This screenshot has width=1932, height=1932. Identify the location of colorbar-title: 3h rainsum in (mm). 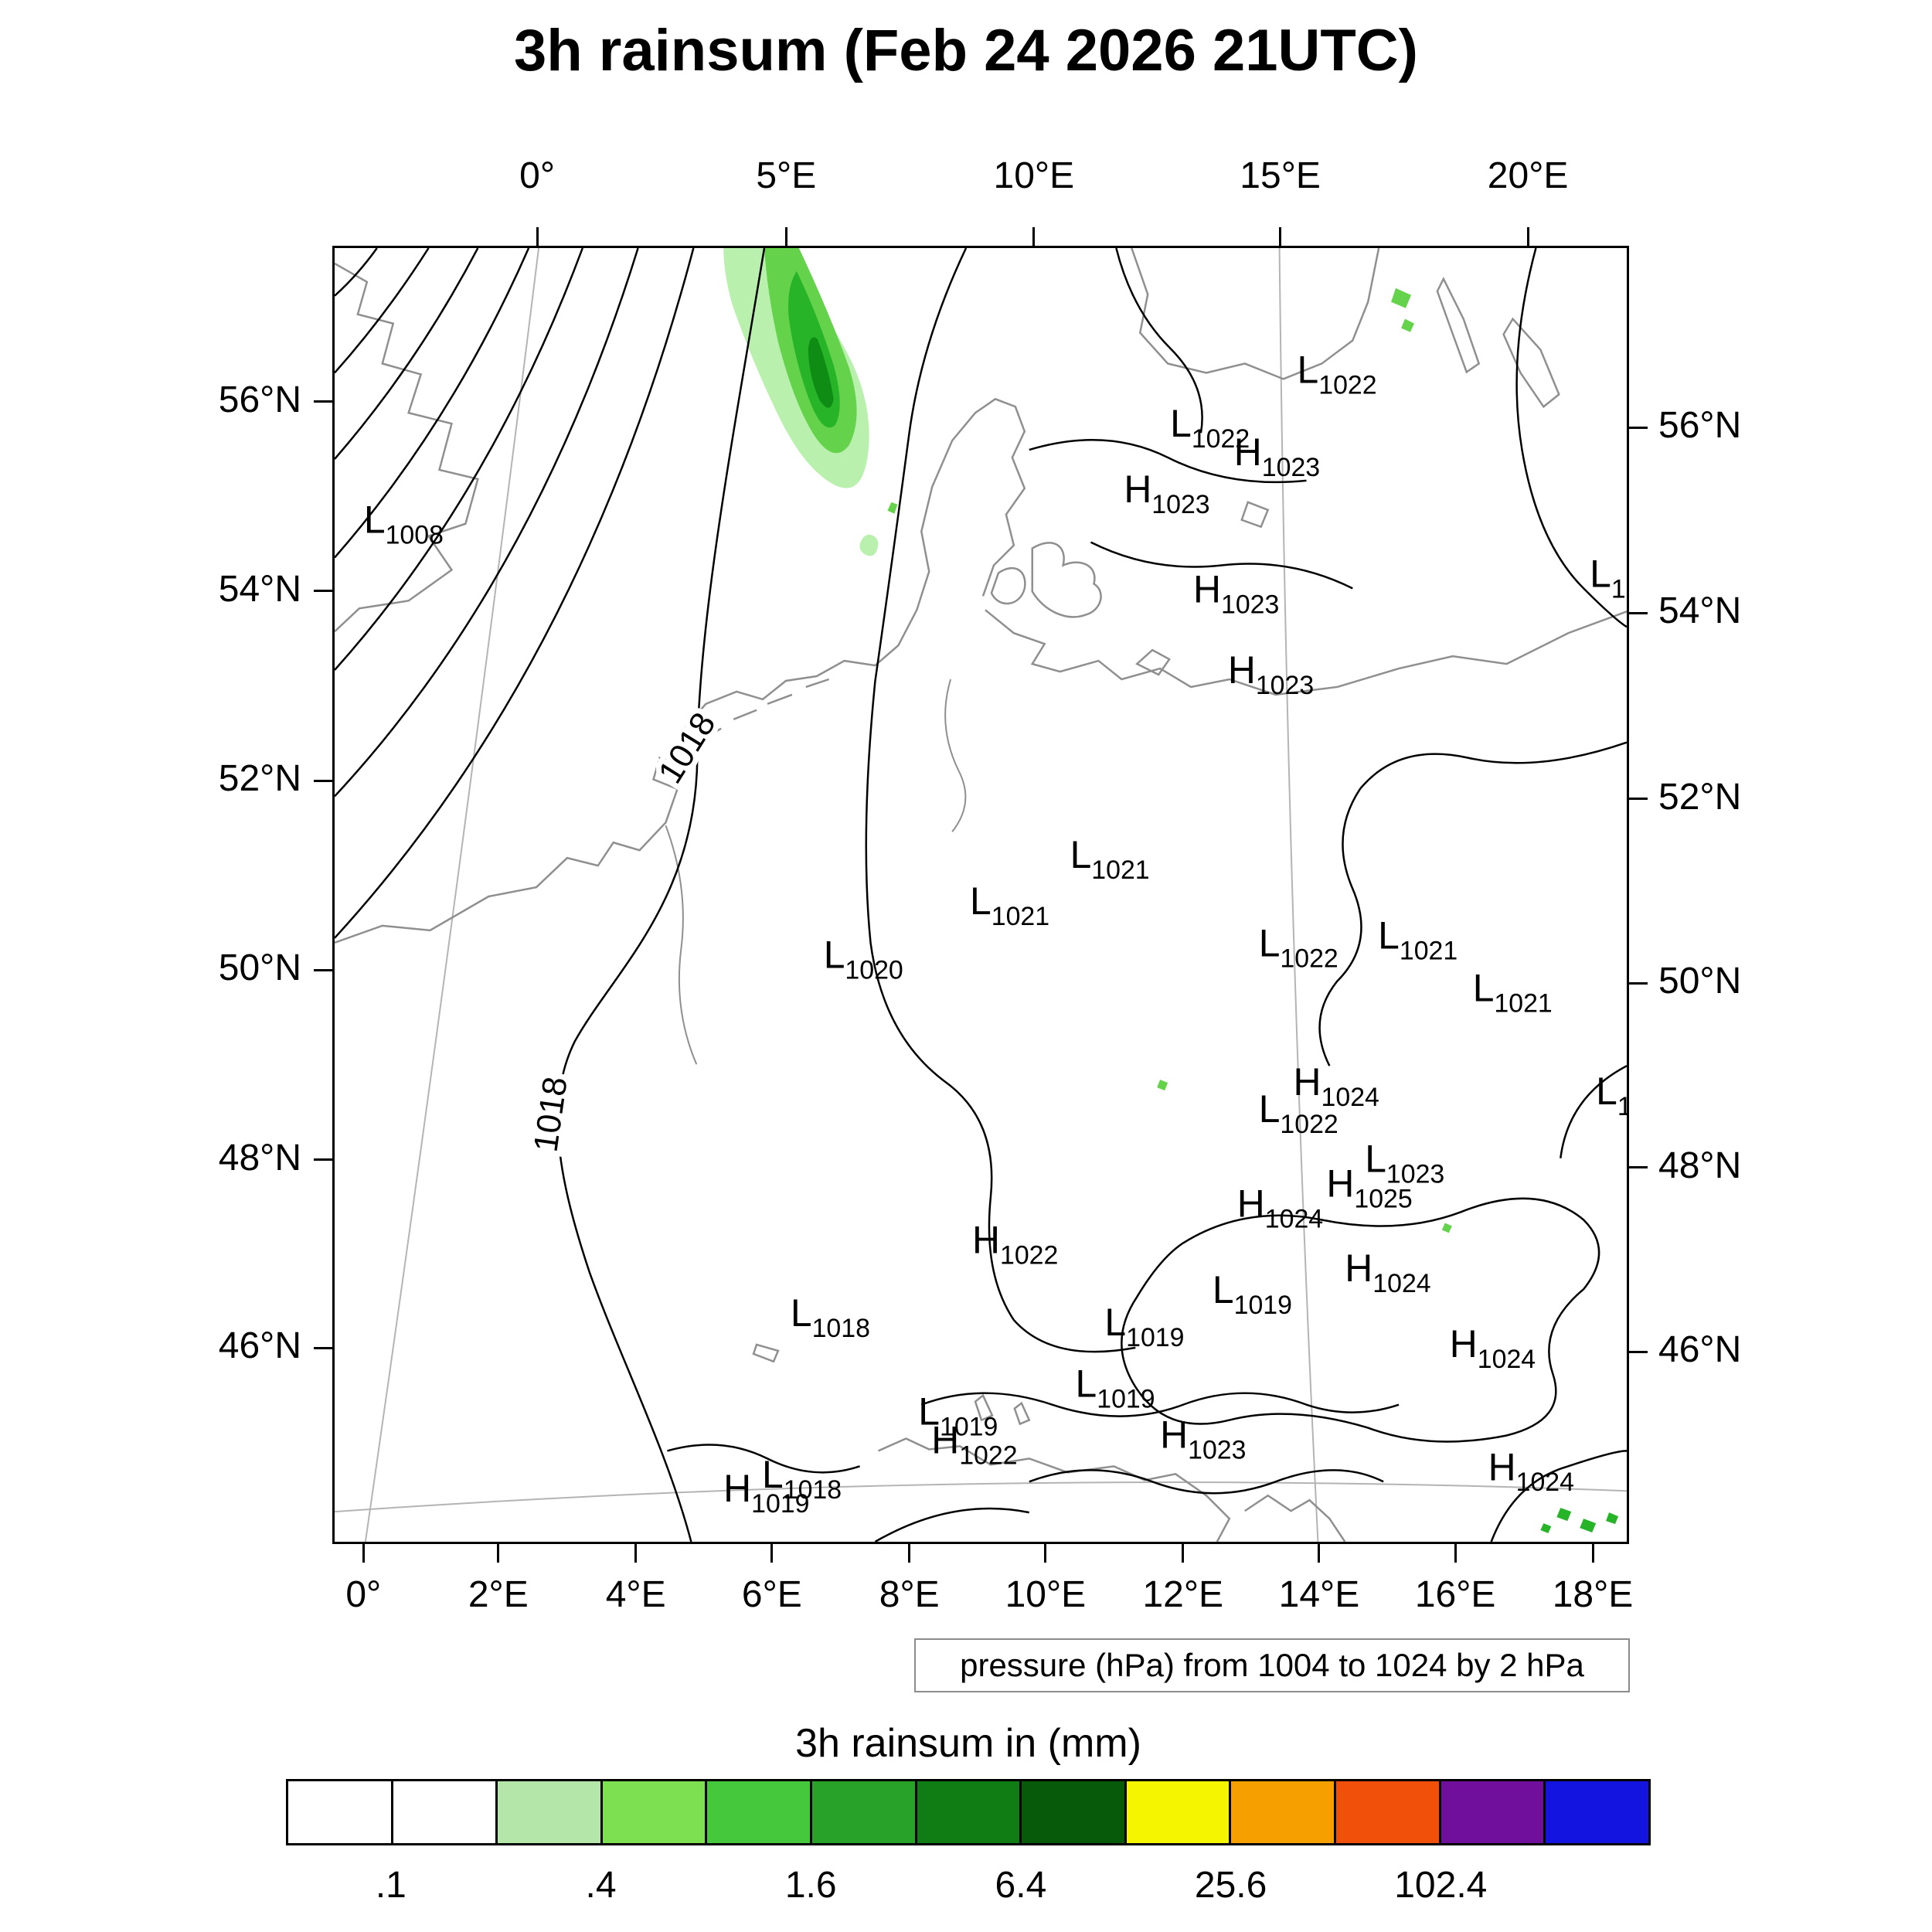
(968, 1743).